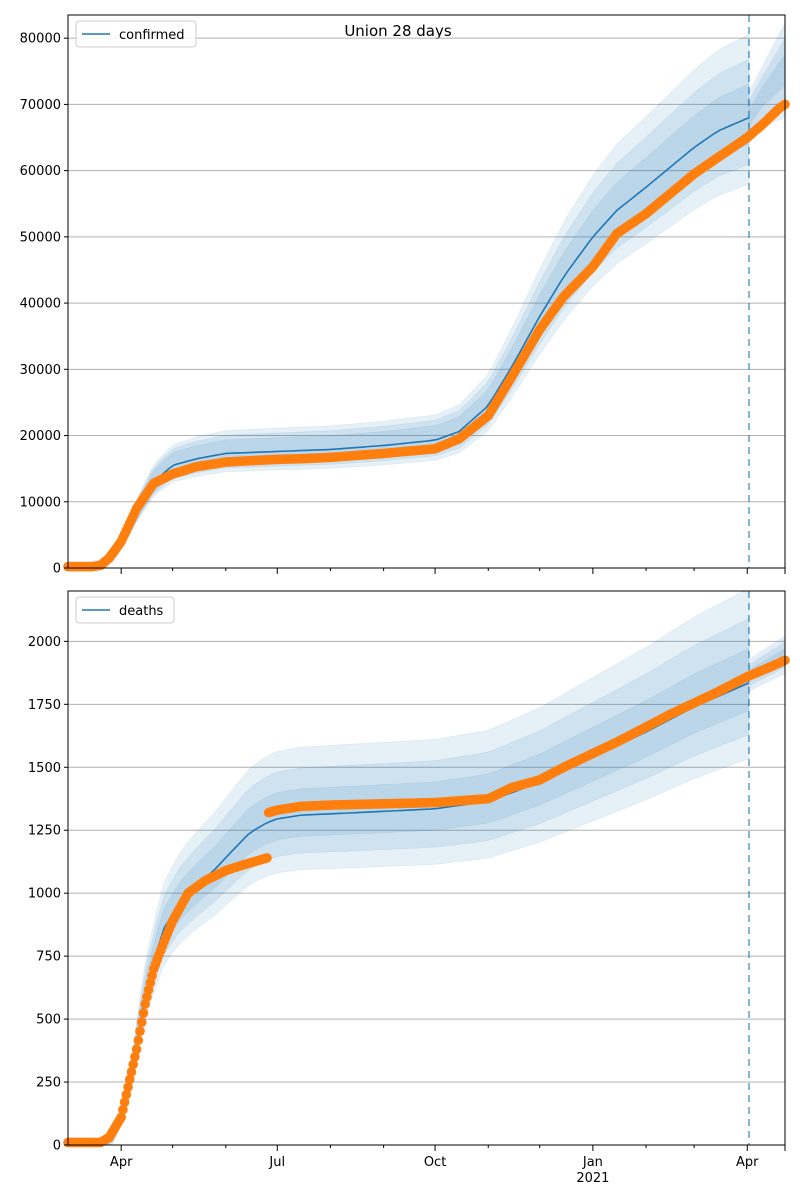 Image resolution: width=800 pixels, height=1204 pixels. I want to click on legend: deaths, so click(125, 610).